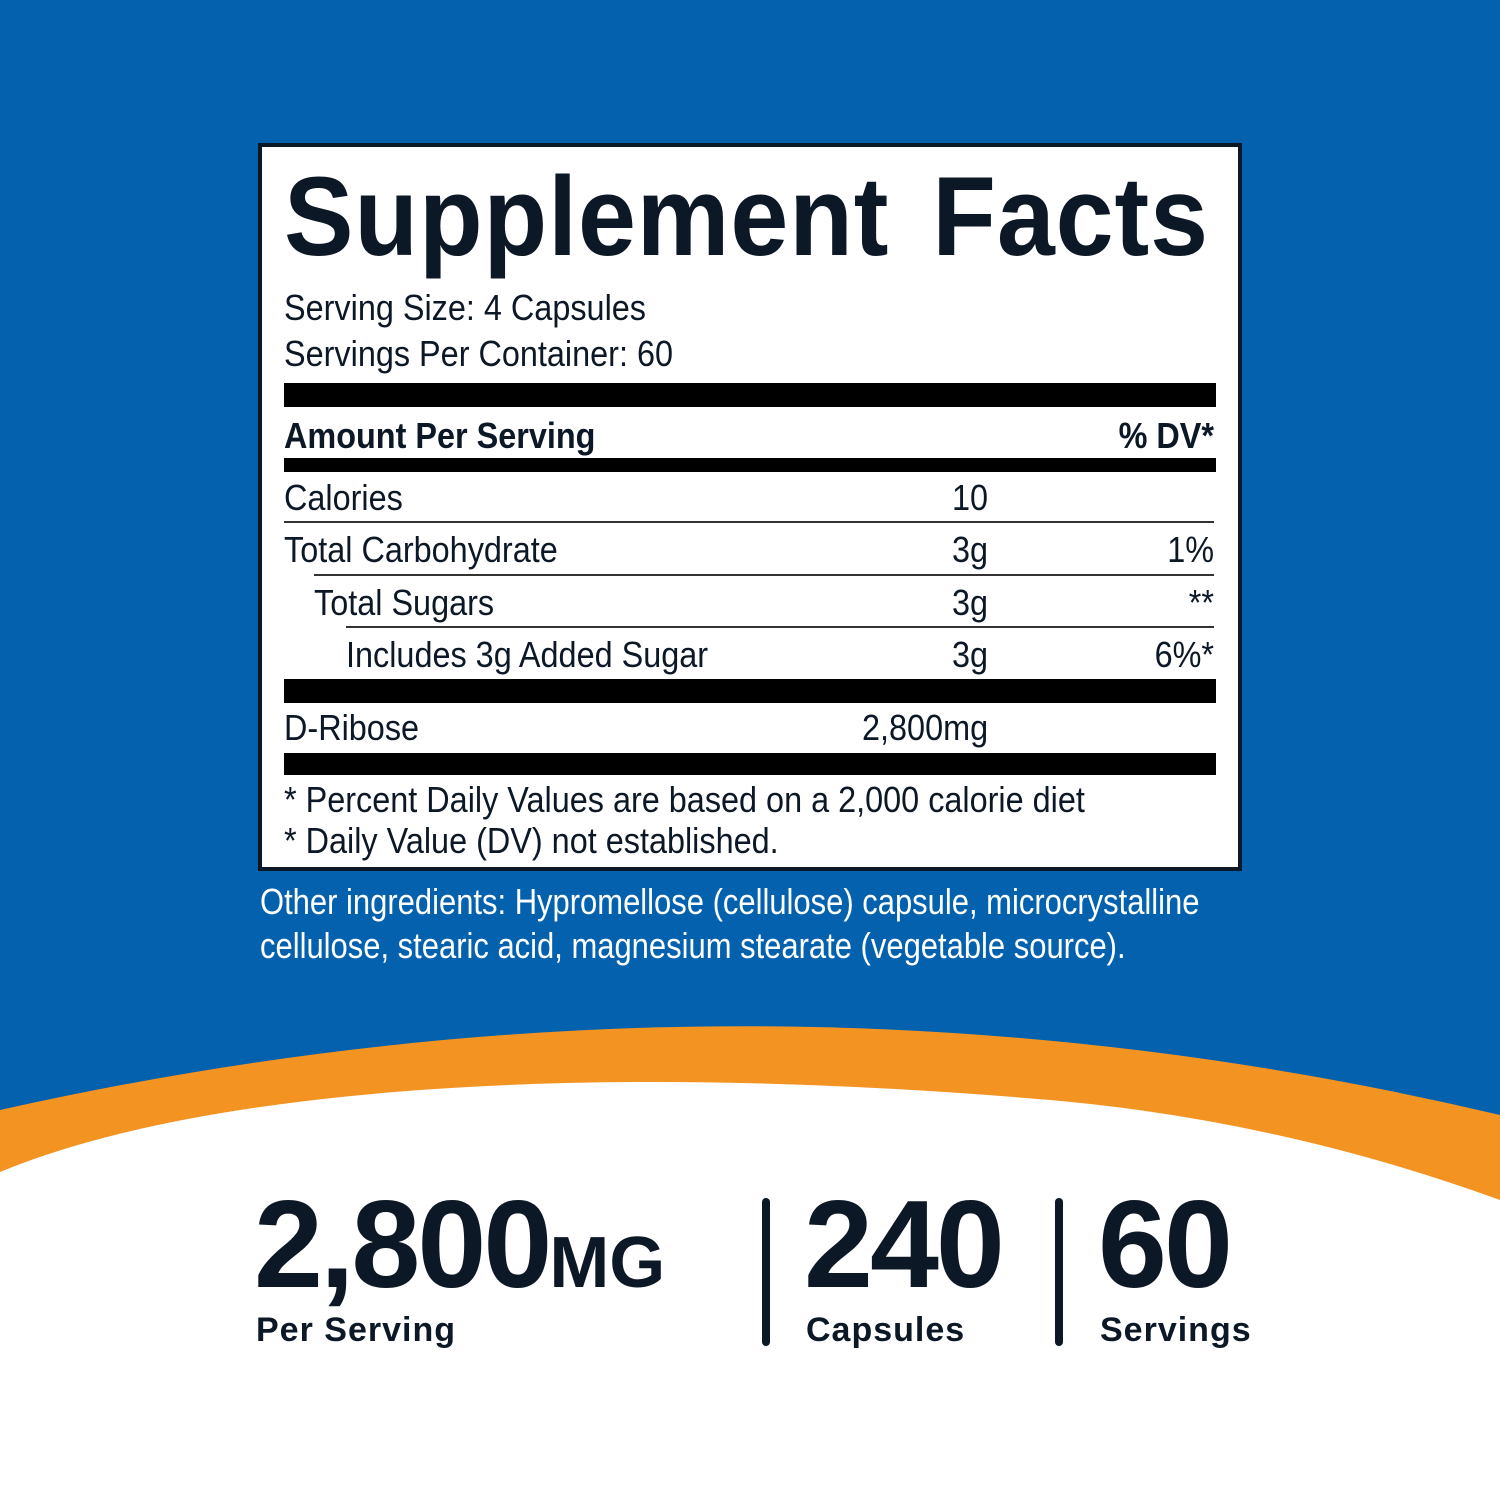 This screenshot has width=1500, height=1500. I want to click on stat-dose-label: Per Serving, so click(356, 1330).